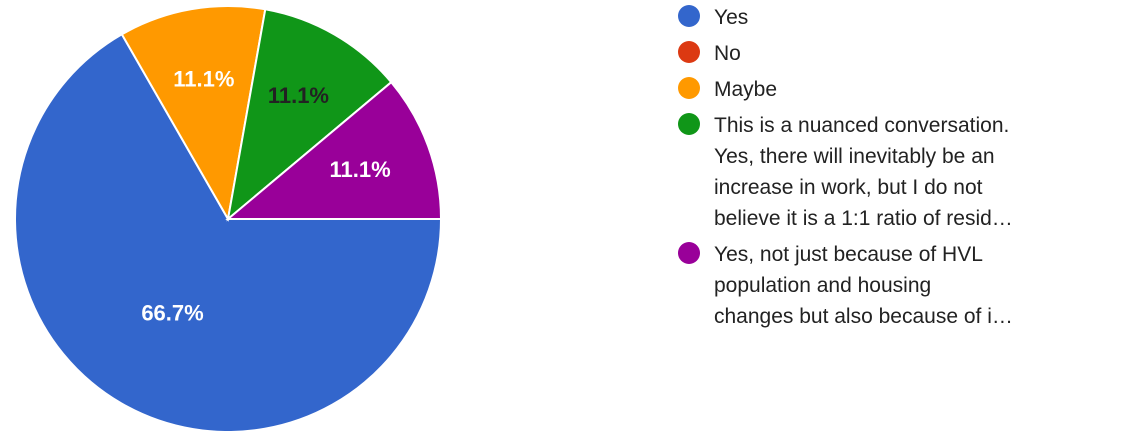 The width and height of the screenshot is (1122, 431). What do you see at coordinates (298, 95) in the screenshot?
I see `slice-label-3: 11.1%` at bounding box center [298, 95].